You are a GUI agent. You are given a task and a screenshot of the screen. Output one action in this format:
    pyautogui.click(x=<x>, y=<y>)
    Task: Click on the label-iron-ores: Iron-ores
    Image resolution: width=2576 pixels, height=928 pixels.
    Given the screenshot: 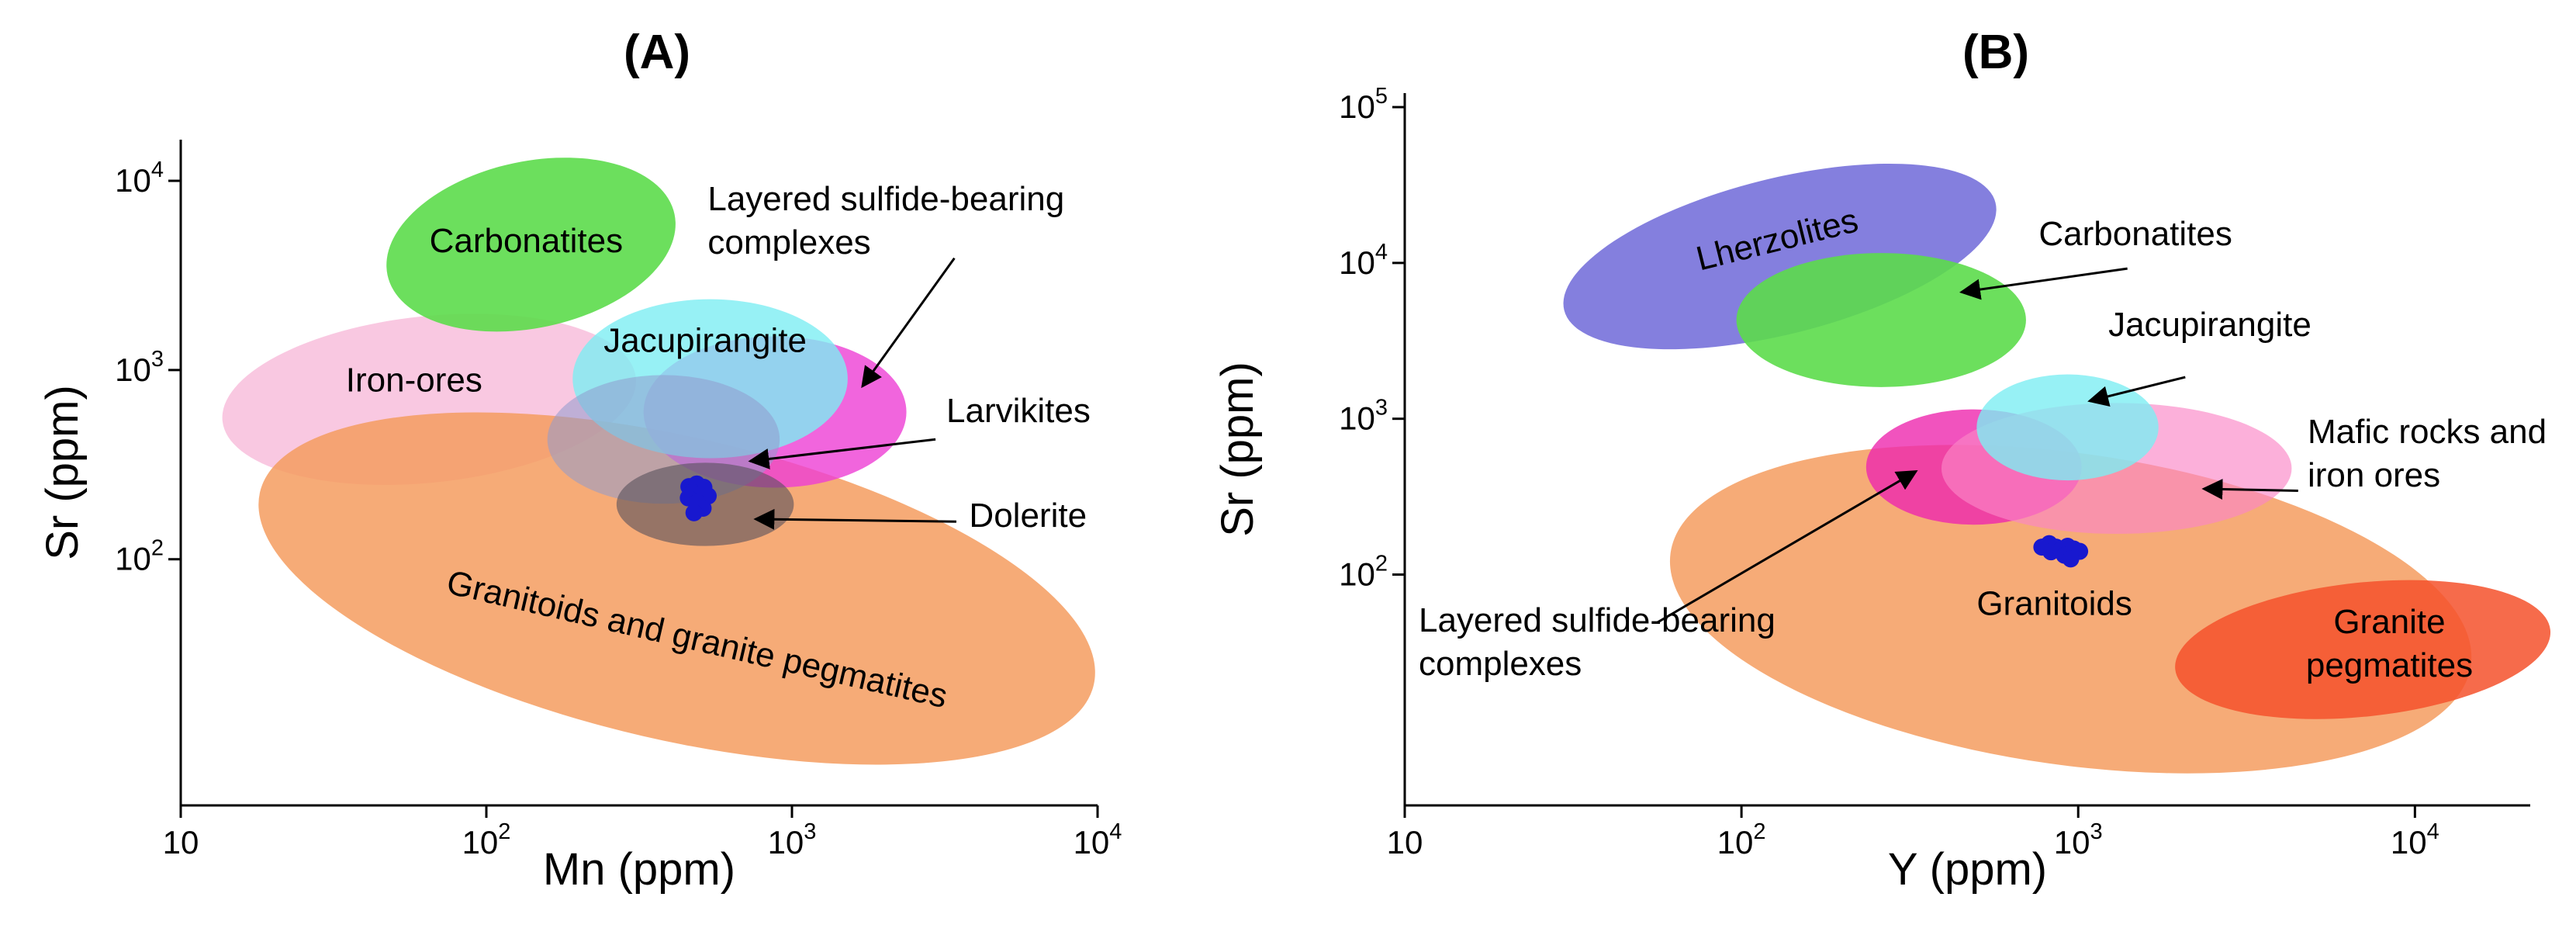 What is the action you would take?
    pyautogui.click(x=414, y=381)
    